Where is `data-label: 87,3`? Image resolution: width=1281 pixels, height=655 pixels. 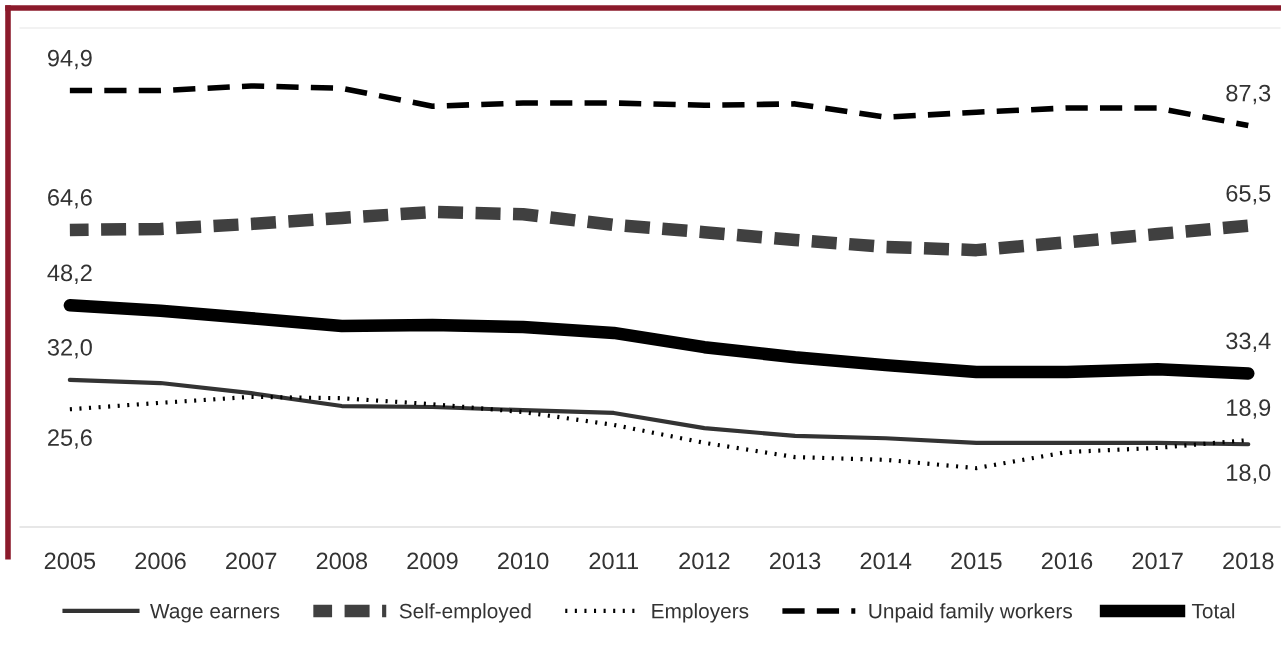 data-label: 87,3 is located at coordinates (1248, 94).